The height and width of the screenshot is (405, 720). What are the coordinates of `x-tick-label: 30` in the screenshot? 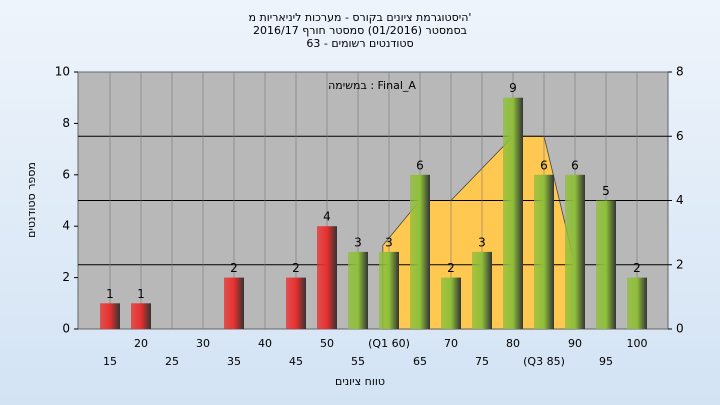 It's located at (203, 343).